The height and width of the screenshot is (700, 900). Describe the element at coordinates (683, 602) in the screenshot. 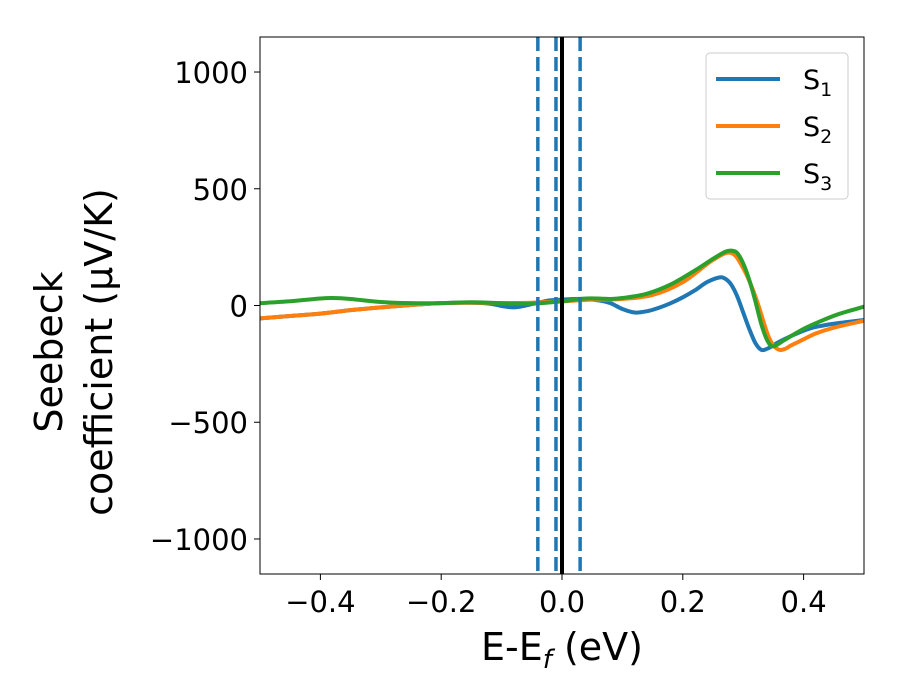

I see `x-tick-label: 0.2` at that location.